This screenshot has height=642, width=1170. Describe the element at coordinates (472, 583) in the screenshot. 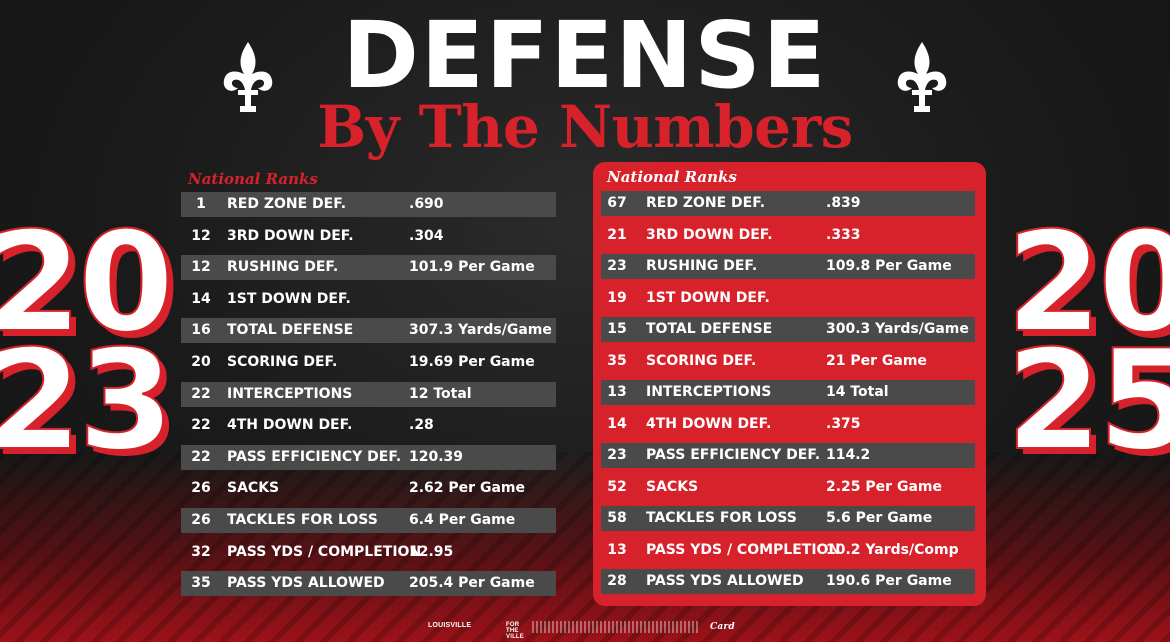

I see `stat-value-cell: 205.4 Per Game` at that location.